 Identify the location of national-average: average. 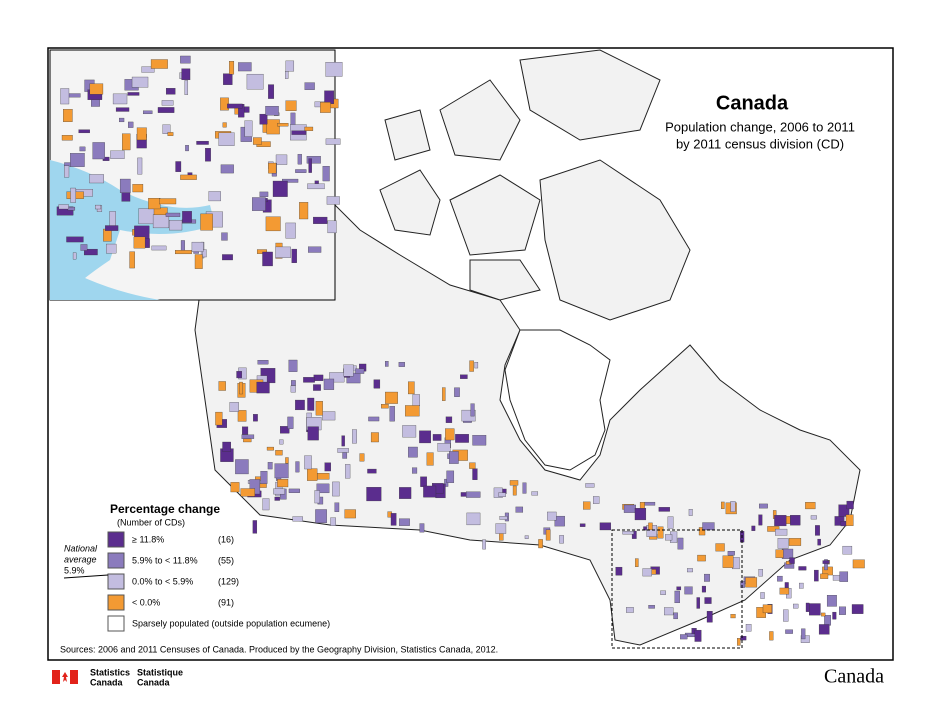
(80, 559).